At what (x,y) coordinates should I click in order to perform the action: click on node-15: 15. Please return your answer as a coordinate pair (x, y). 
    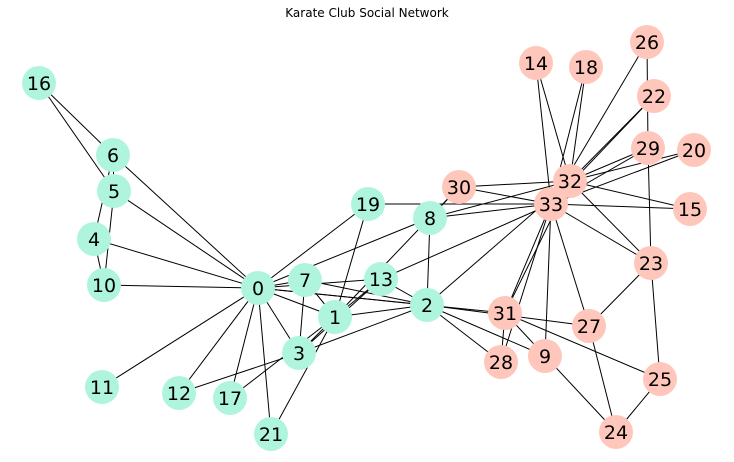
    Looking at the image, I should click on (690, 209).